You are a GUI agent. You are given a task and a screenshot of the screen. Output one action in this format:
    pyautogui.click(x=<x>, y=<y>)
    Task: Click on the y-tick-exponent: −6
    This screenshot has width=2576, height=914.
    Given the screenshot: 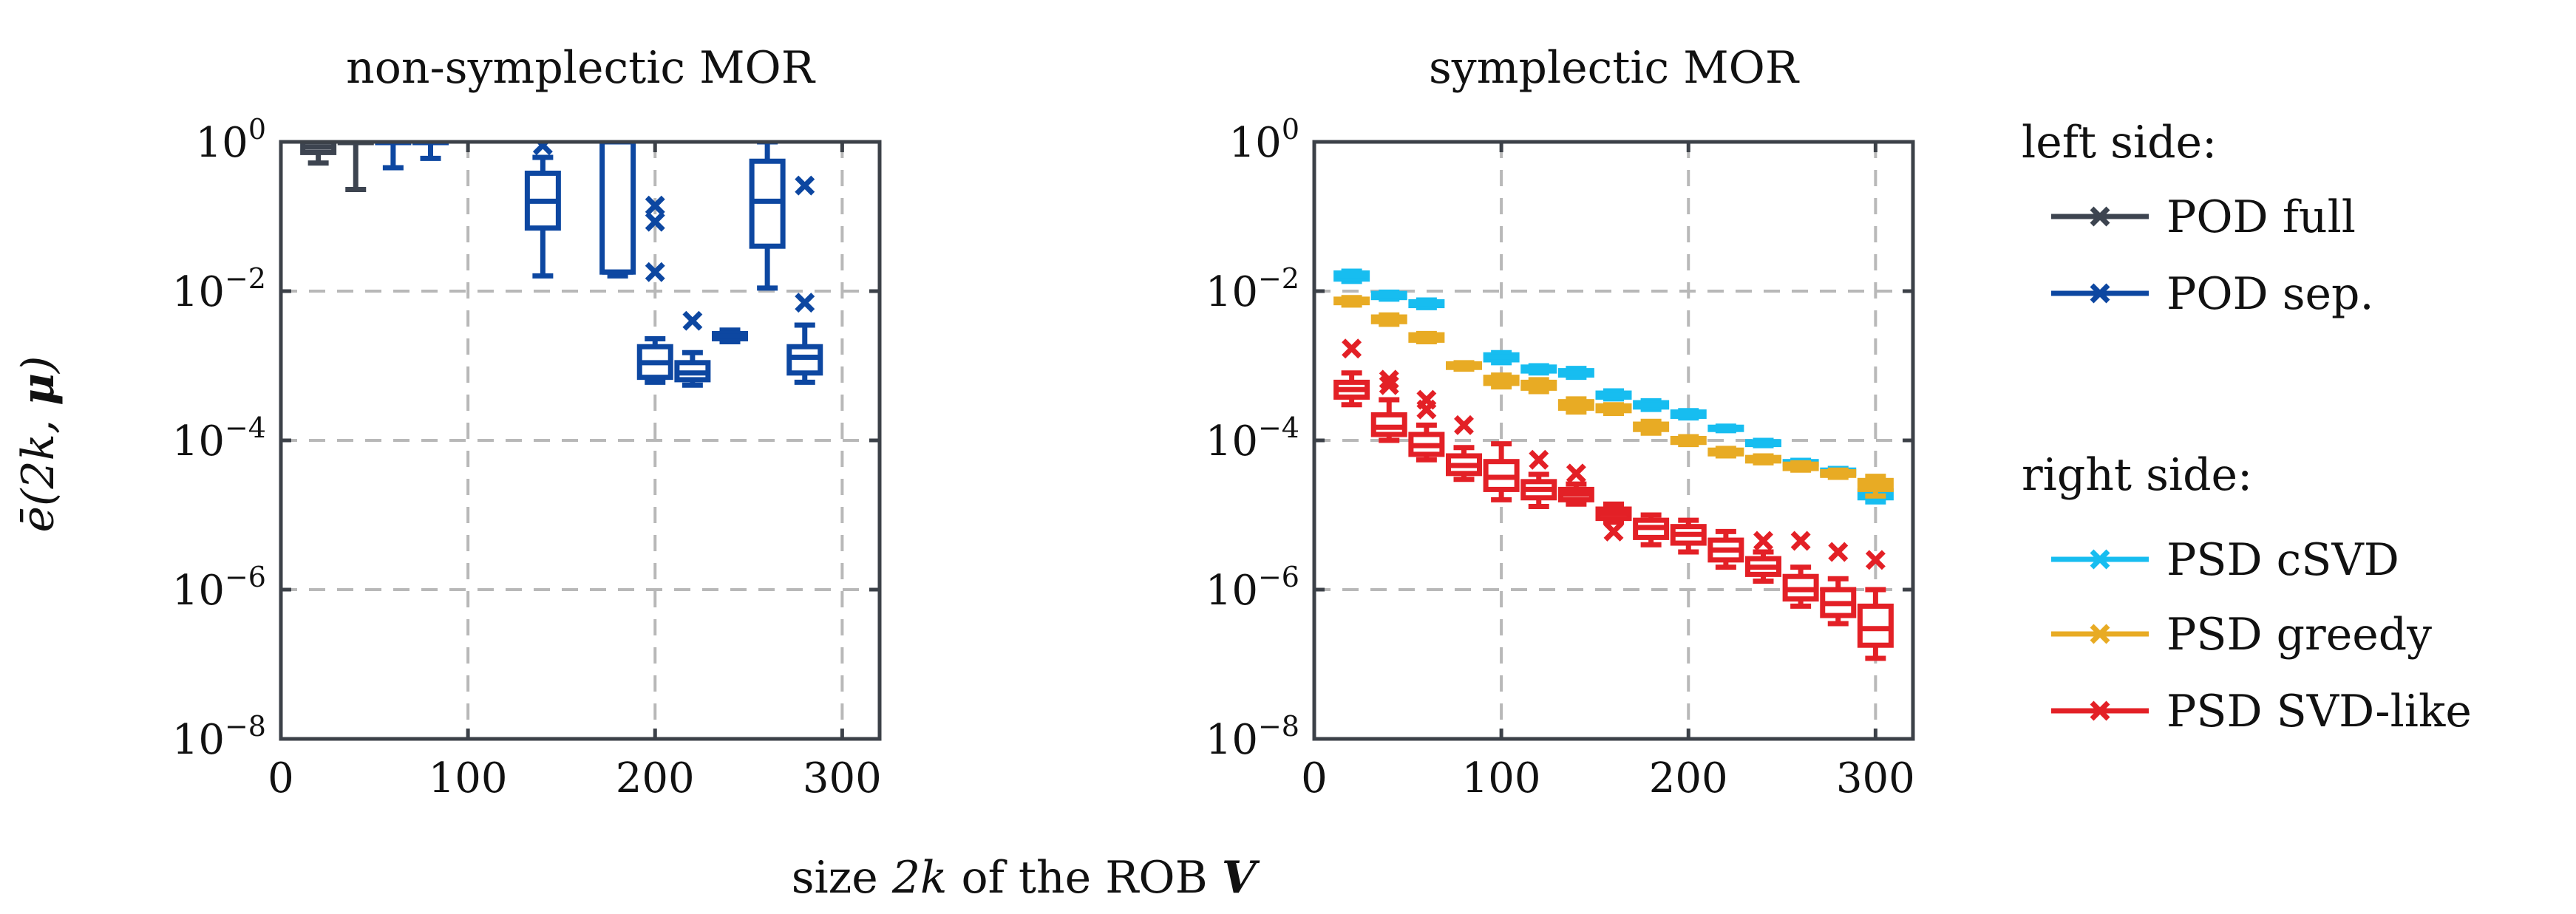 What is the action you would take?
    pyautogui.click(x=1278, y=577)
    